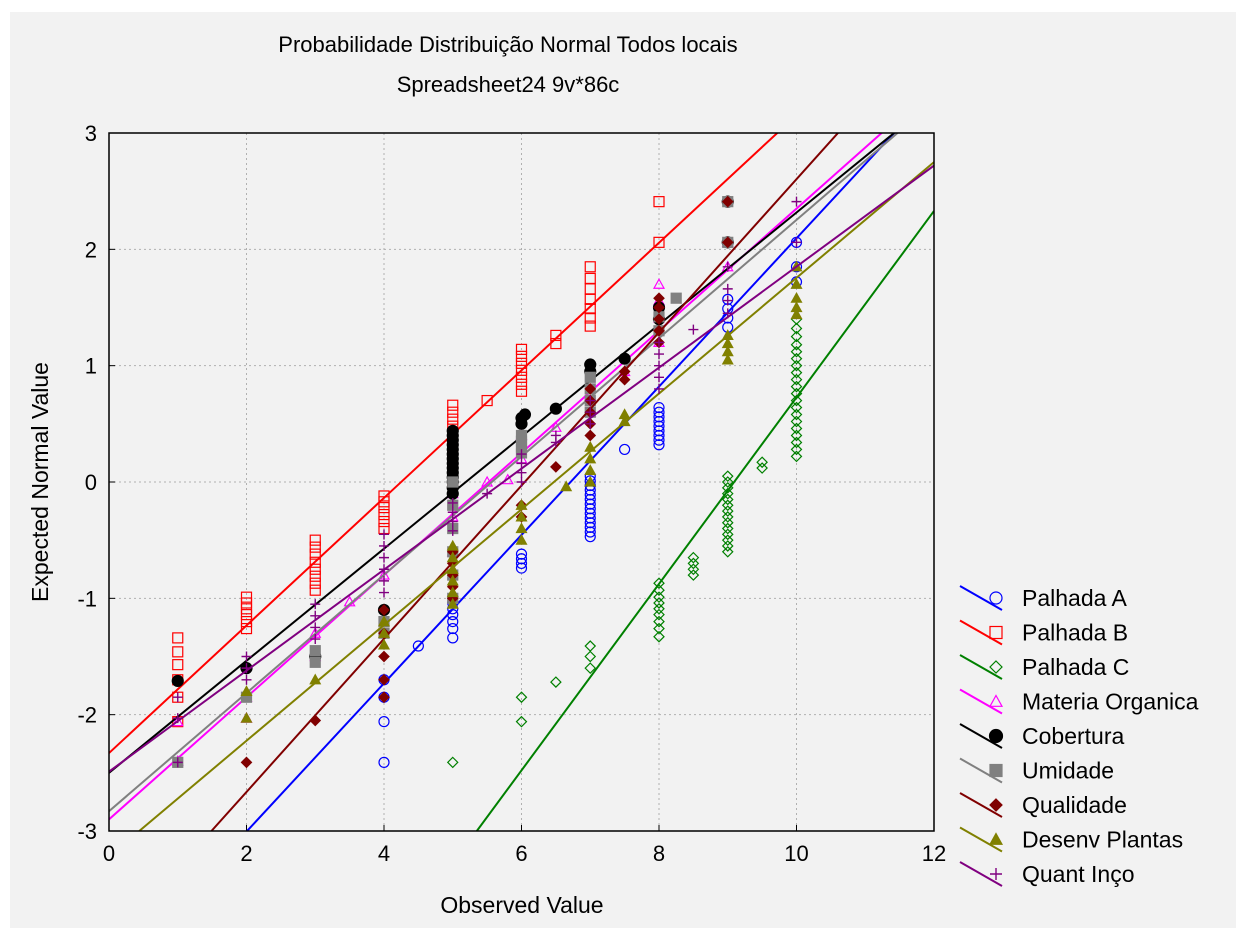 This screenshot has height=940, width=1247. I want to click on y-tick-label: 1, so click(91, 366).